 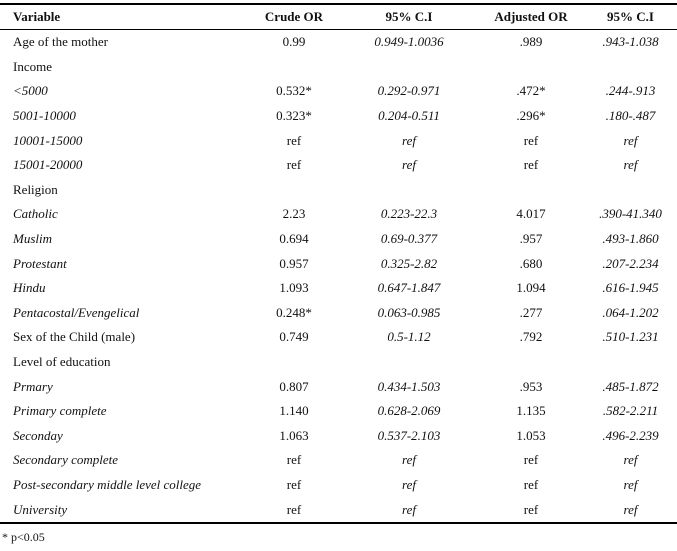 I want to click on adjusted-or-cell: .953, so click(x=531, y=386).